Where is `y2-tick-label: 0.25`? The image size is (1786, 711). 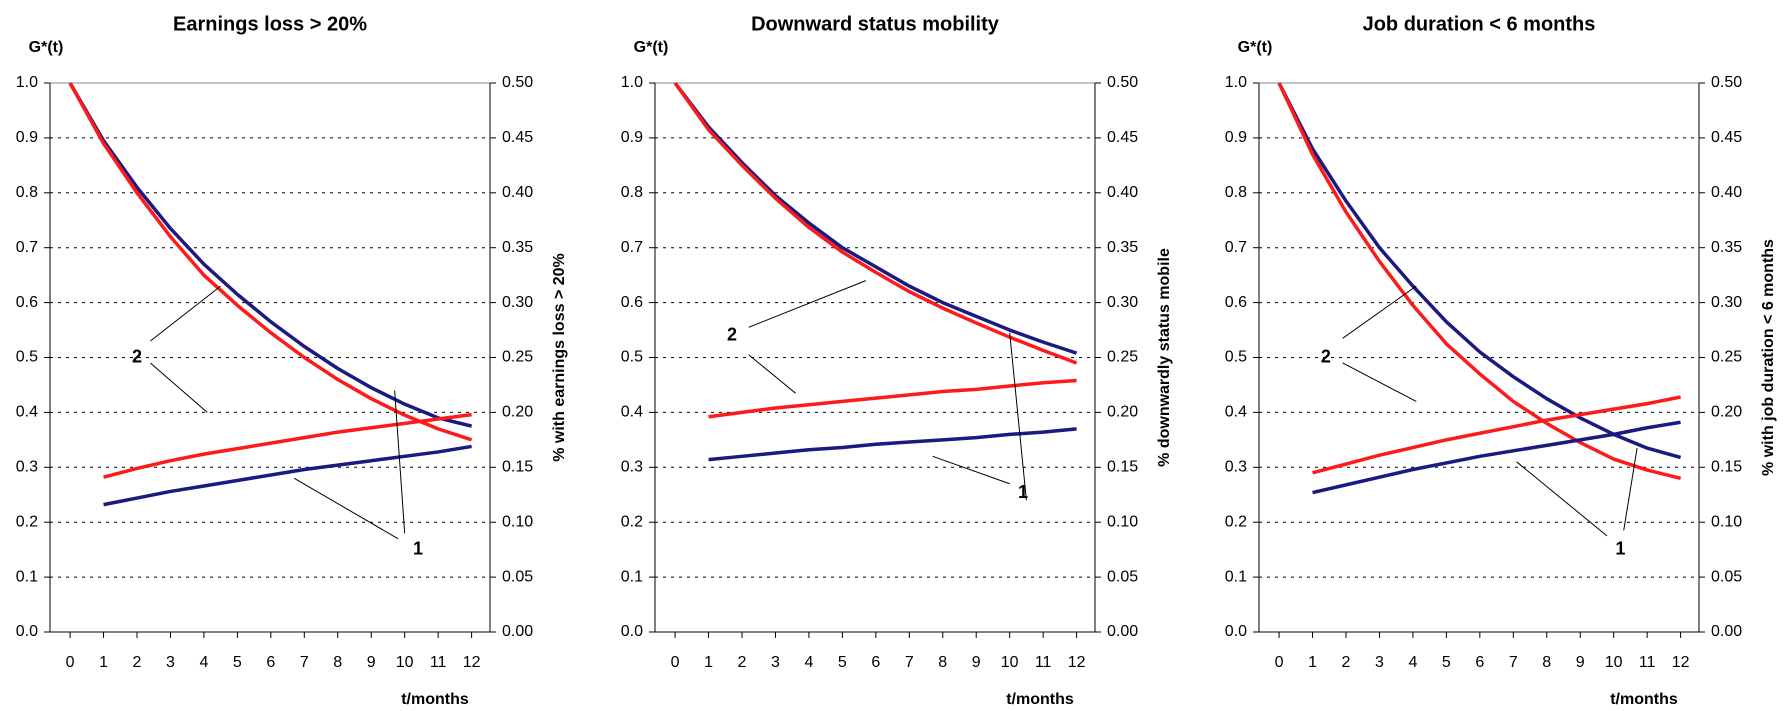 y2-tick-label: 0.25 is located at coordinates (1726, 357).